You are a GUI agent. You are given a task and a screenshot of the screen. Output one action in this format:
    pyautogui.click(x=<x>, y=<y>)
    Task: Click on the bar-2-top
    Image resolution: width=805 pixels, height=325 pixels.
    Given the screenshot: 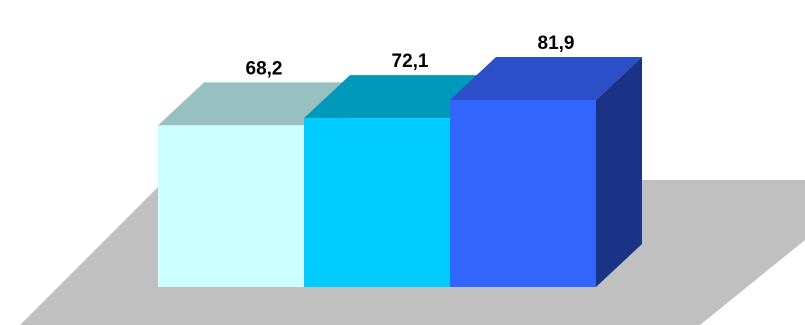 What is the action you would take?
    pyautogui.click(x=400, y=97)
    